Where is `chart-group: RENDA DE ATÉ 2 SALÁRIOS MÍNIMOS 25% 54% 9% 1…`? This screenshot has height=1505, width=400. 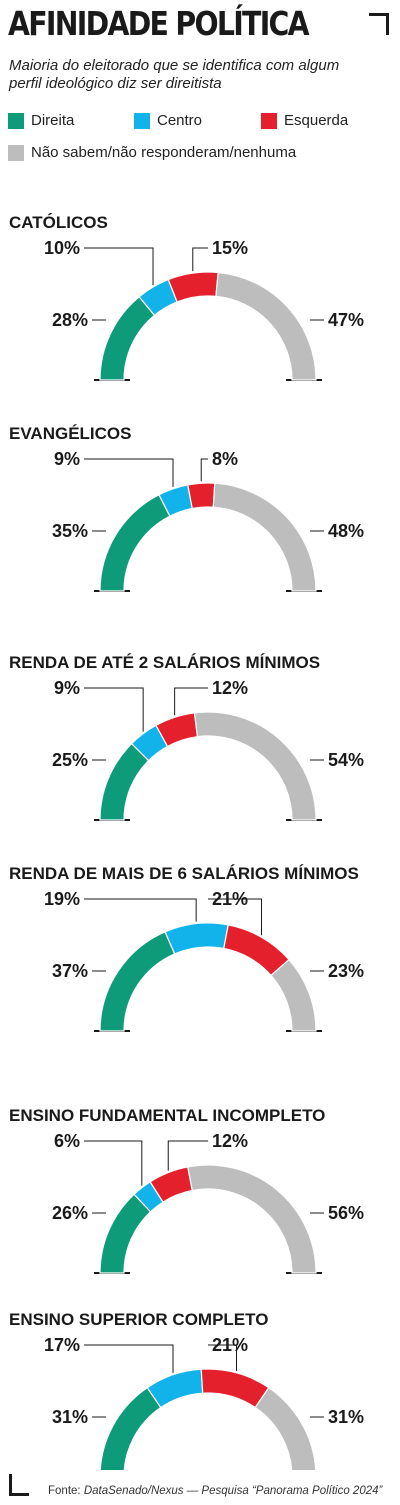 chart-group: RENDA DE ATÉ 2 SALÁRIOS MÍNIMOS 25% 54% 9% 1… is located at coordinates (186, 737).